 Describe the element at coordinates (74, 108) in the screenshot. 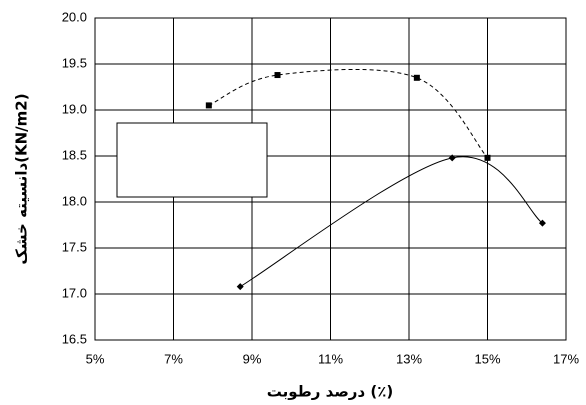

I see `y-tick-label: 19.0` at that location.